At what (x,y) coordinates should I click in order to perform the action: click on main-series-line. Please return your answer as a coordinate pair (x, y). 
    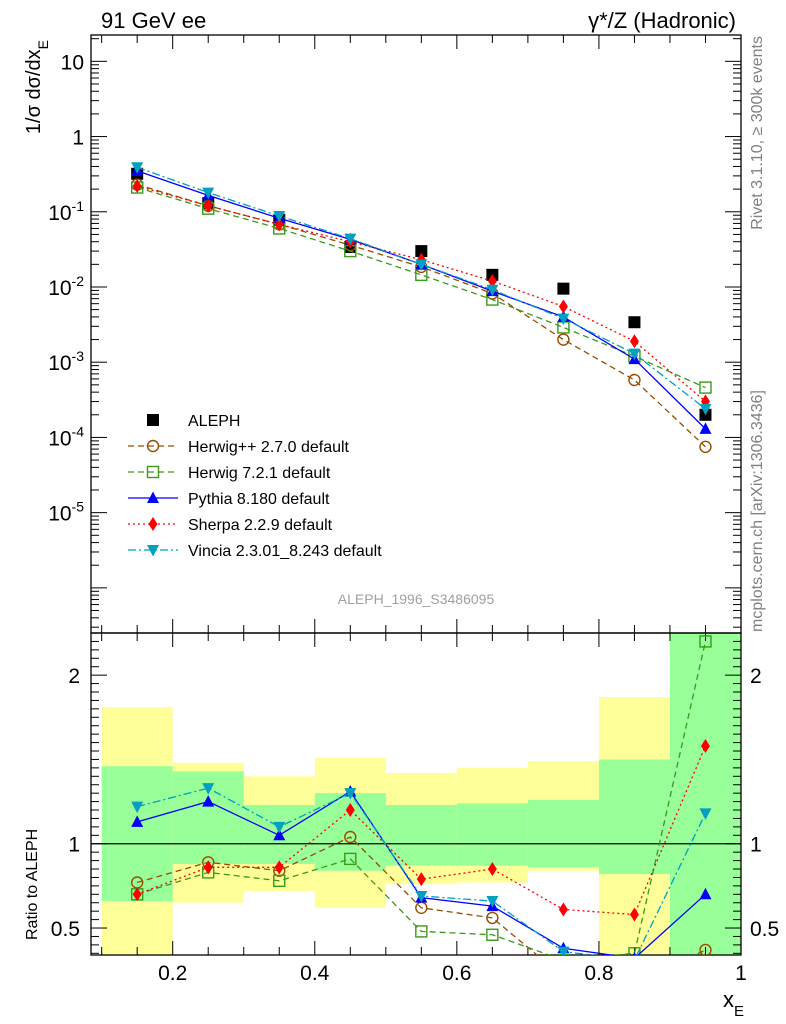
    Looking at the image, I should click on (421, 287).